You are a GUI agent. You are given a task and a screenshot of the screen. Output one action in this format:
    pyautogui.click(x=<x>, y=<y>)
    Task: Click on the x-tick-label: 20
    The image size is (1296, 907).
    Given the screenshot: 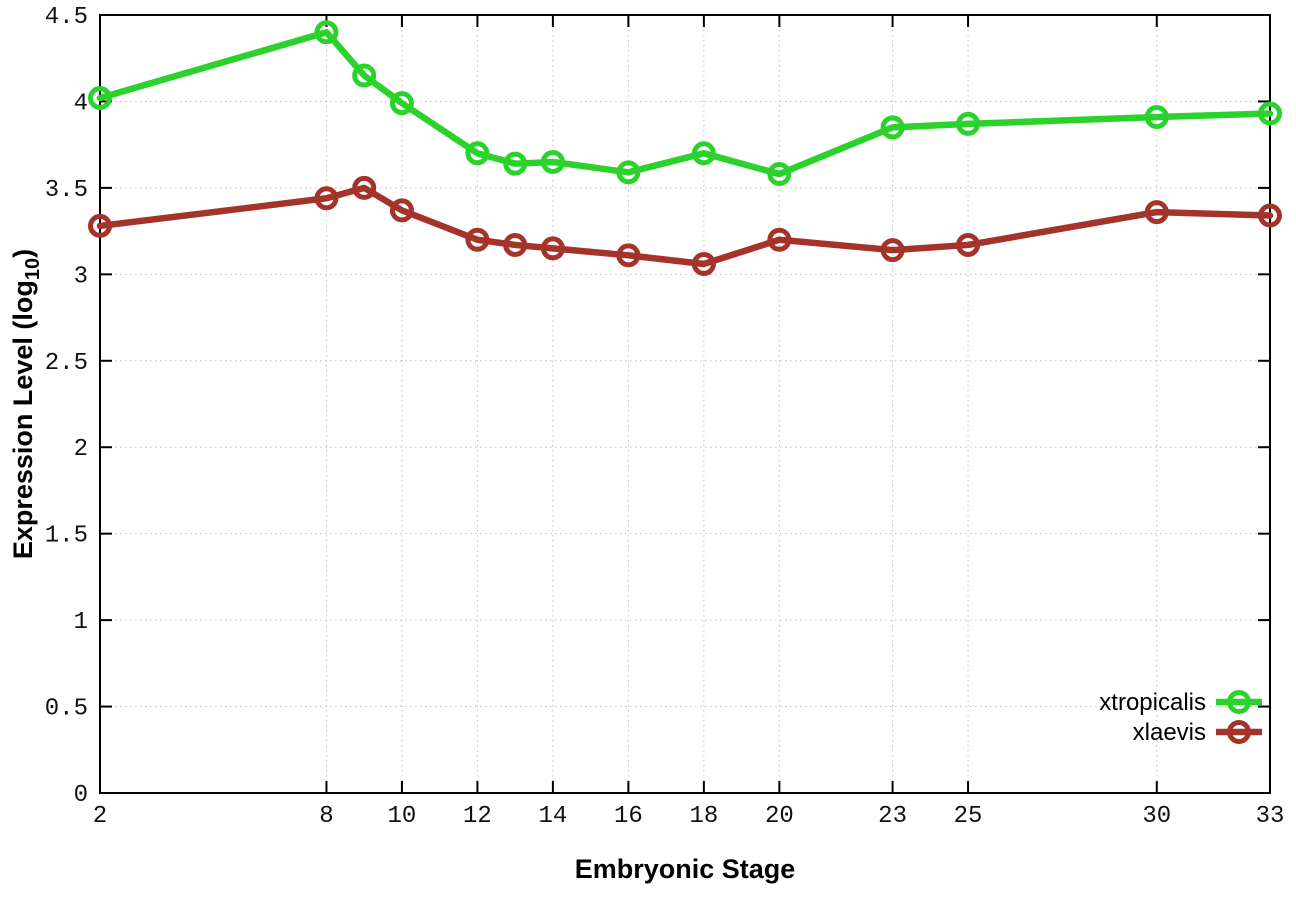 What is the action you would take?
    pyautogui.click(x=779, y=816)
    